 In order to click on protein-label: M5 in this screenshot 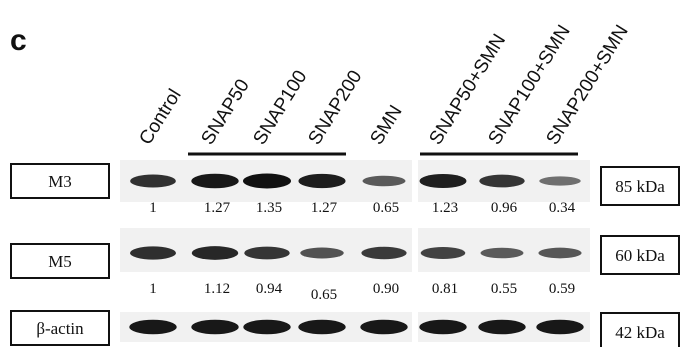, I will do `click(60, 261)`.